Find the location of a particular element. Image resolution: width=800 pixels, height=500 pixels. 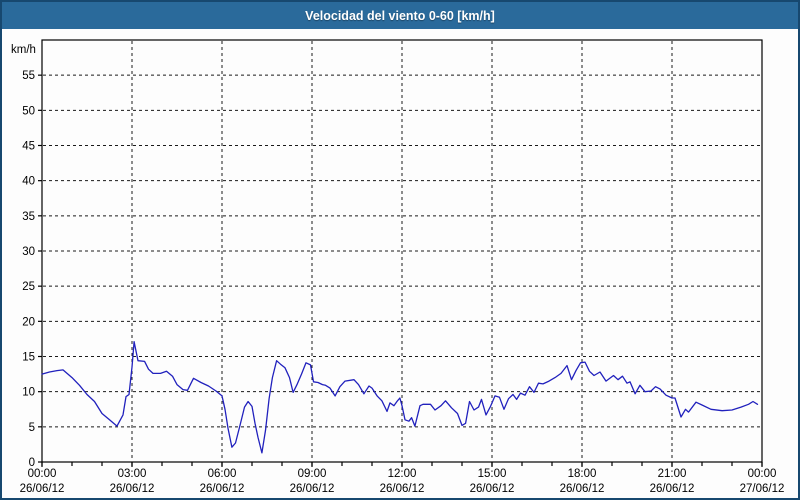

x-tick-time-label: 06:00 is located at coordinates (222, 474).